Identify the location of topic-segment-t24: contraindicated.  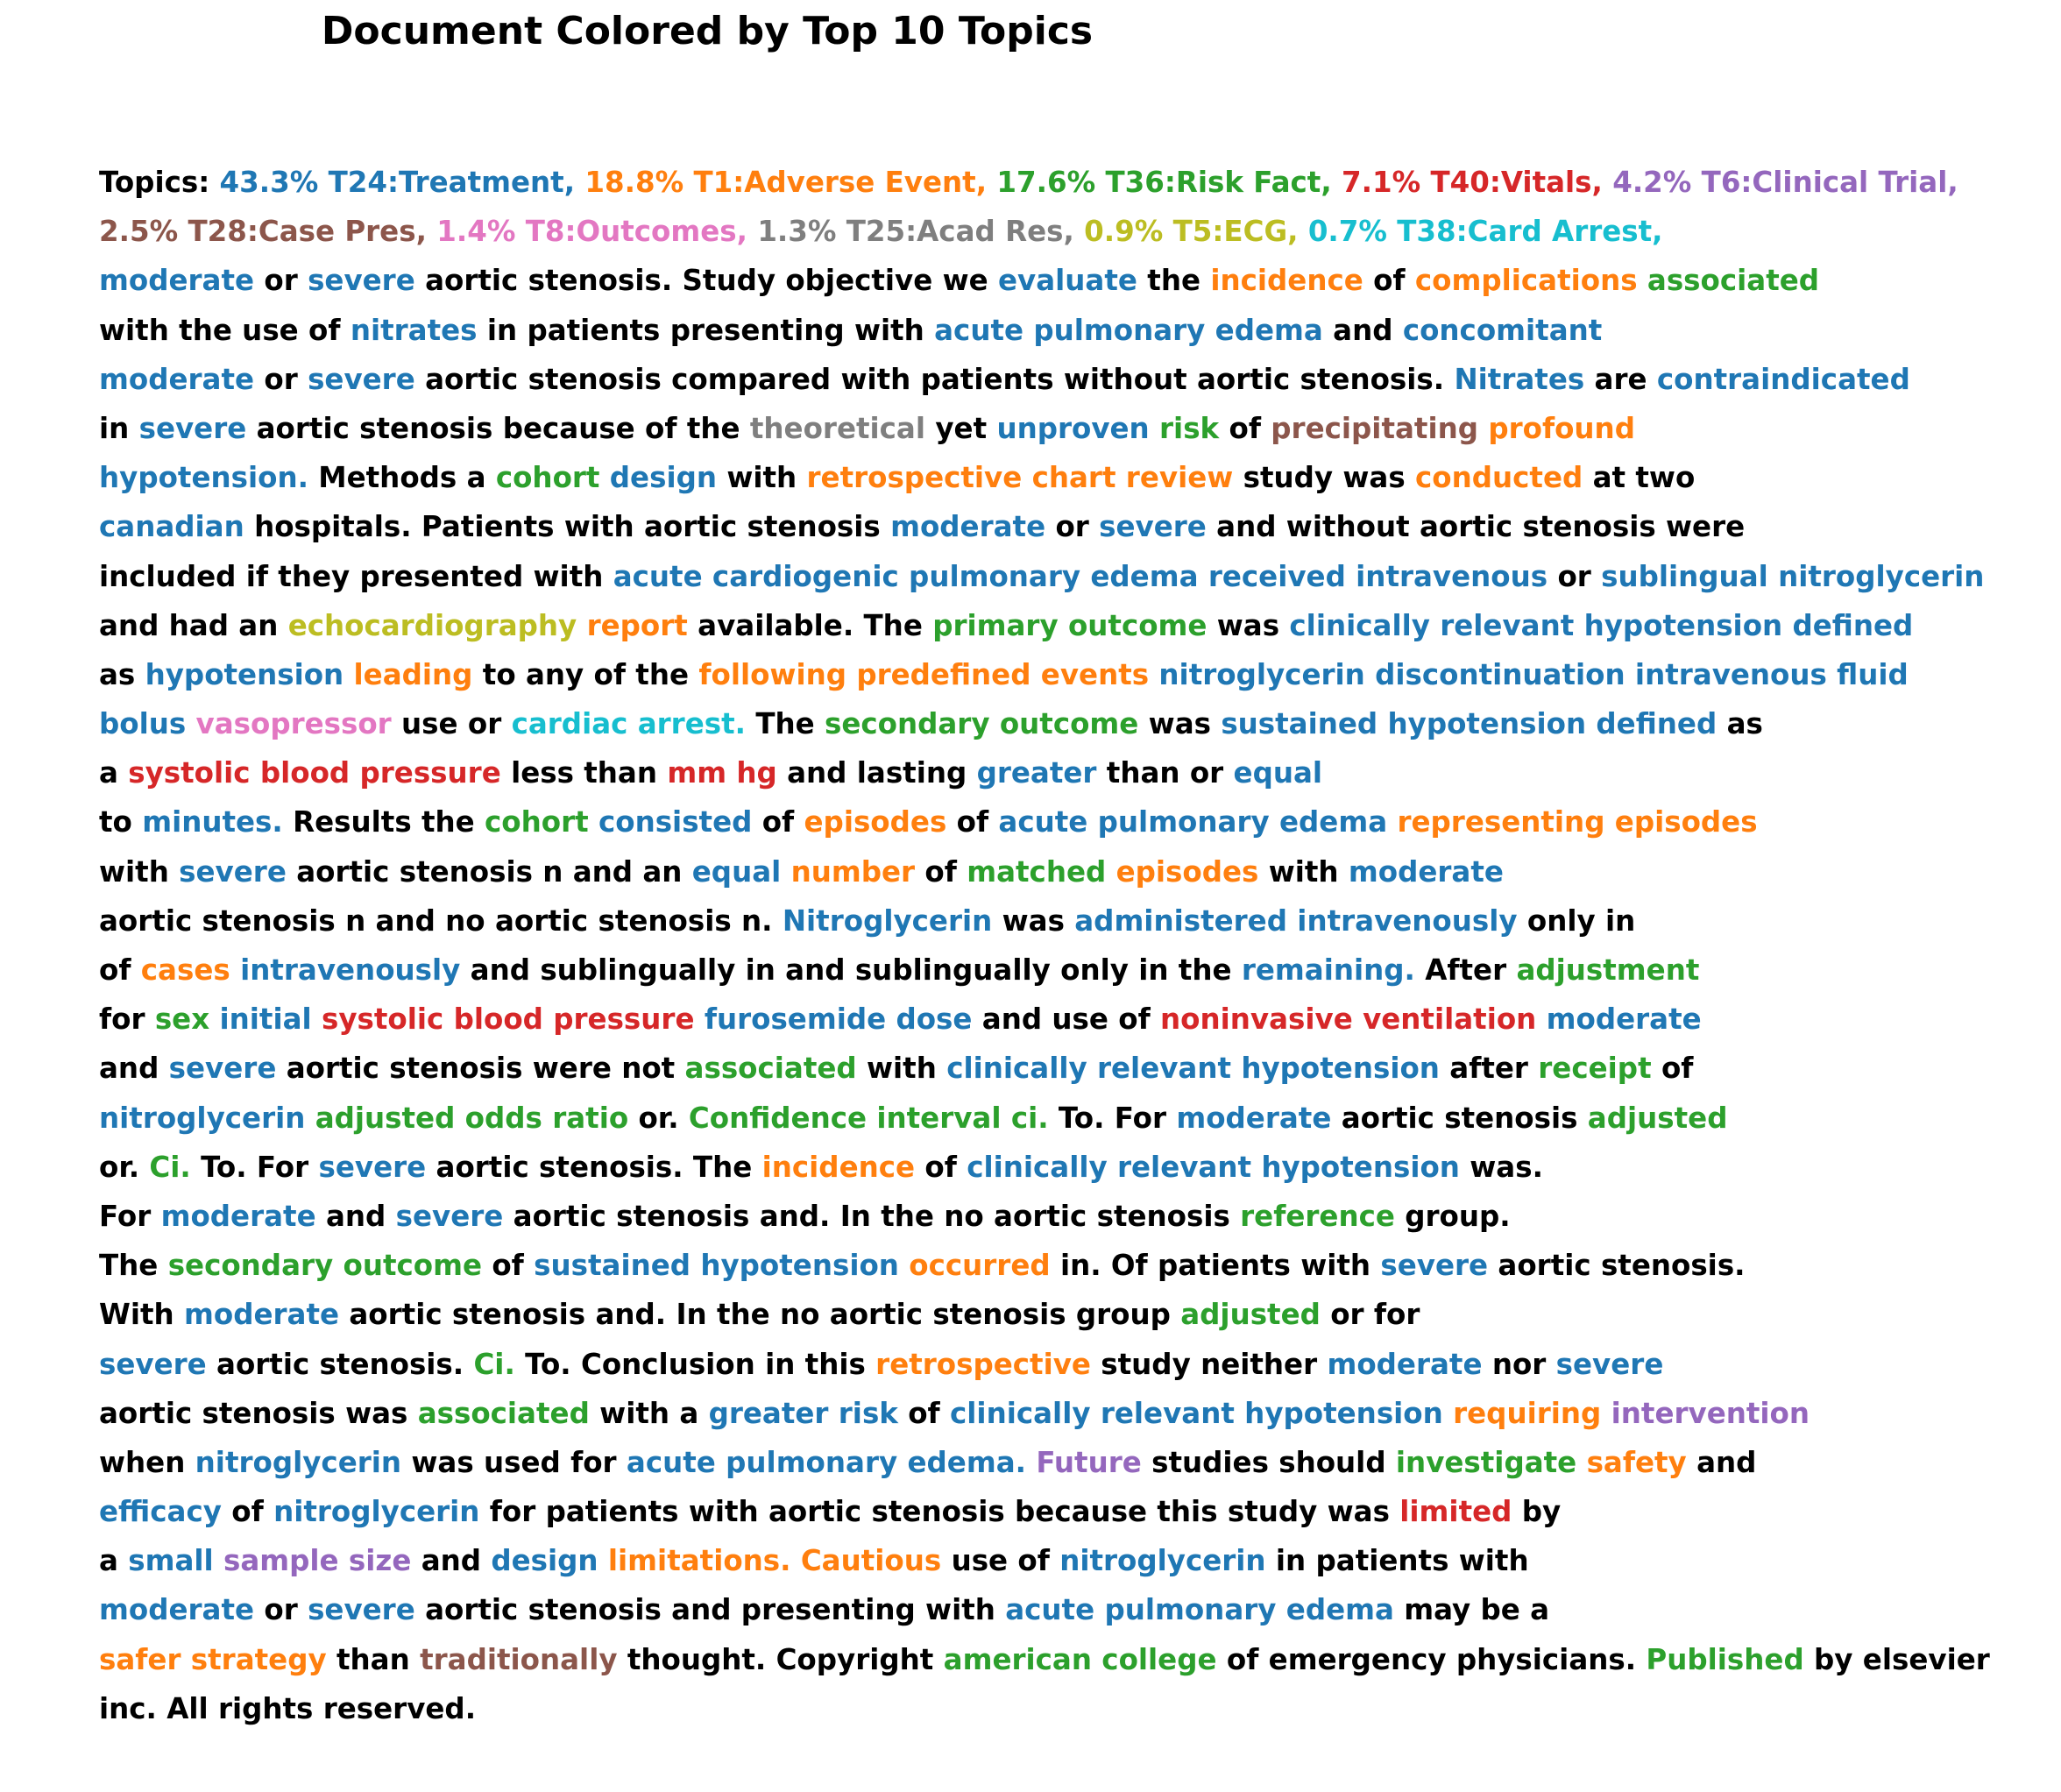
(1783, 379).